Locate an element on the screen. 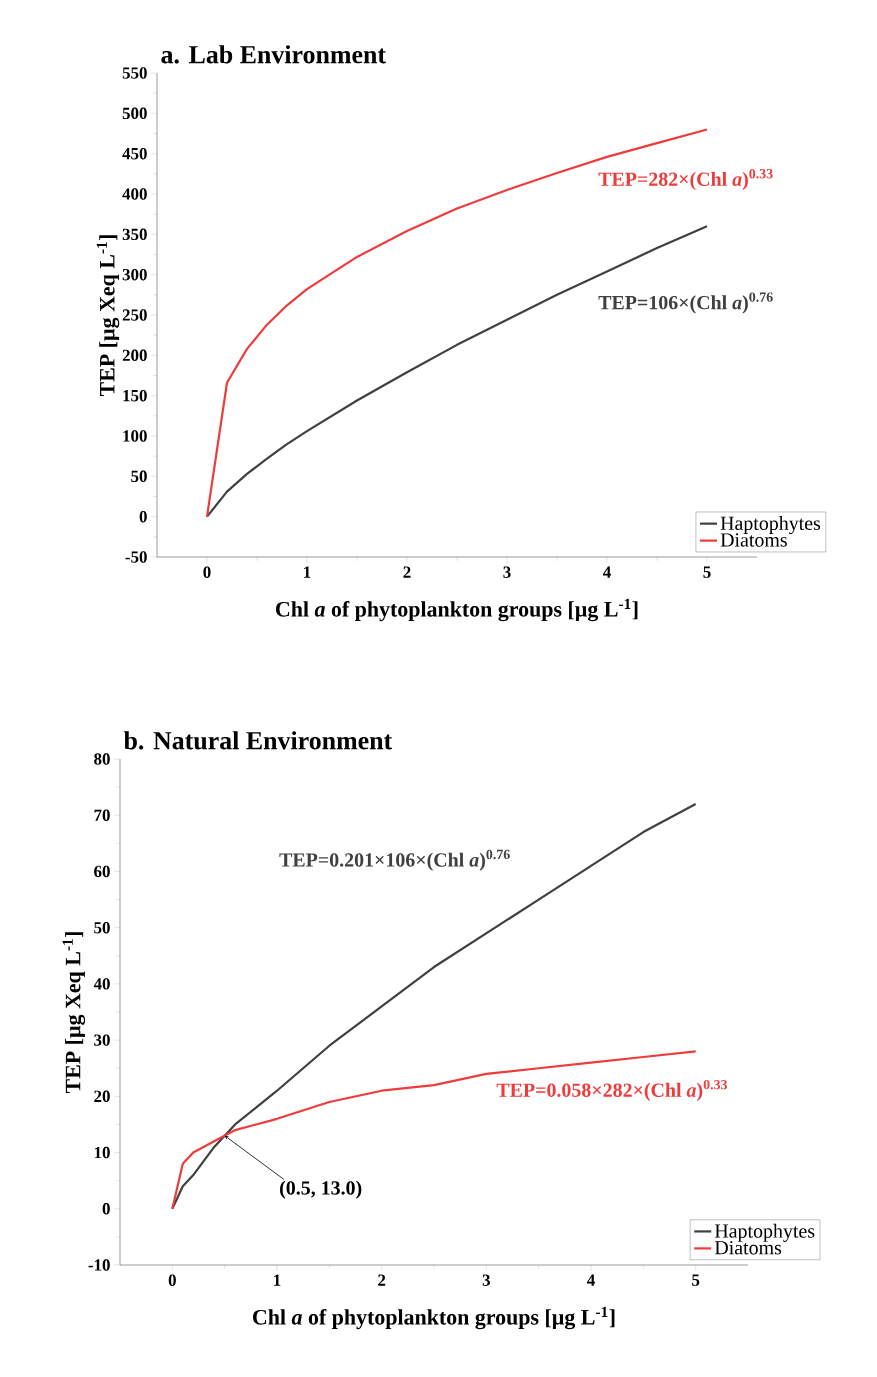 This screenshot has height=1377, width=877. chart-title: b. Natural Environment is located at coordinates (258, 740).